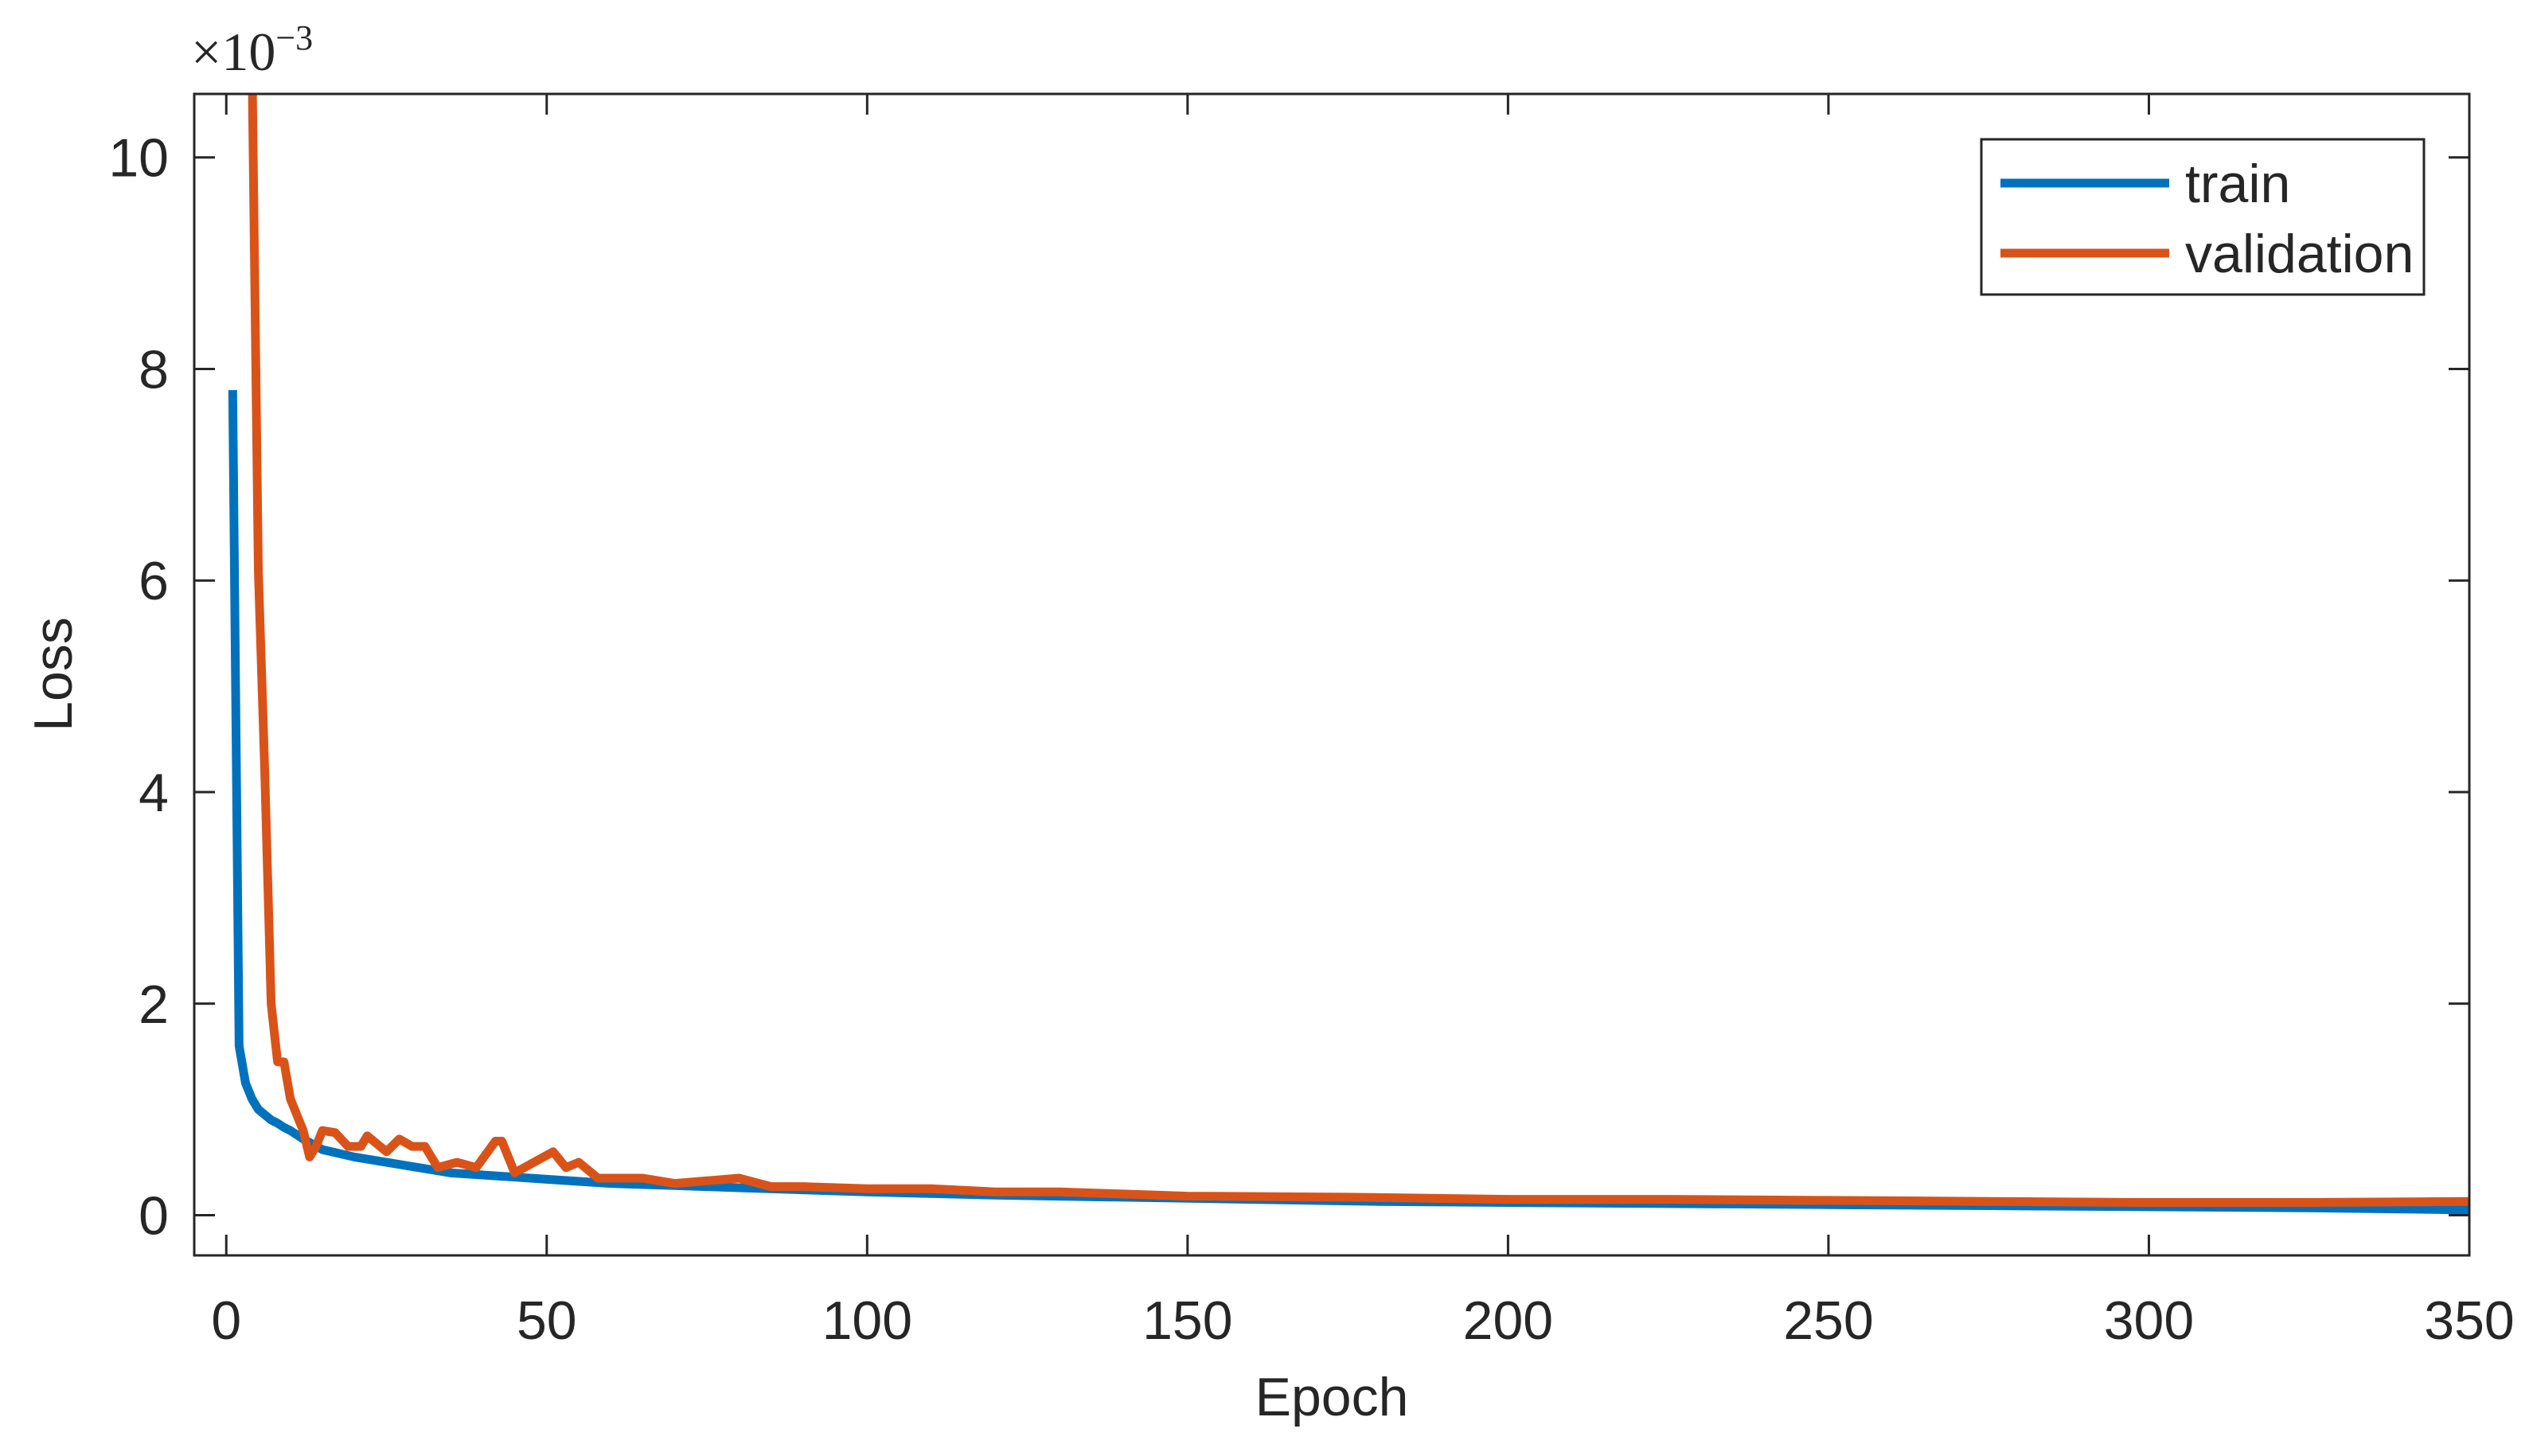 The width and height of the screenshot is (2533, 1456). Describe the element at coordinates (1508, 1320) in the screenshot. I see `x-tick-label: 200` at that location.